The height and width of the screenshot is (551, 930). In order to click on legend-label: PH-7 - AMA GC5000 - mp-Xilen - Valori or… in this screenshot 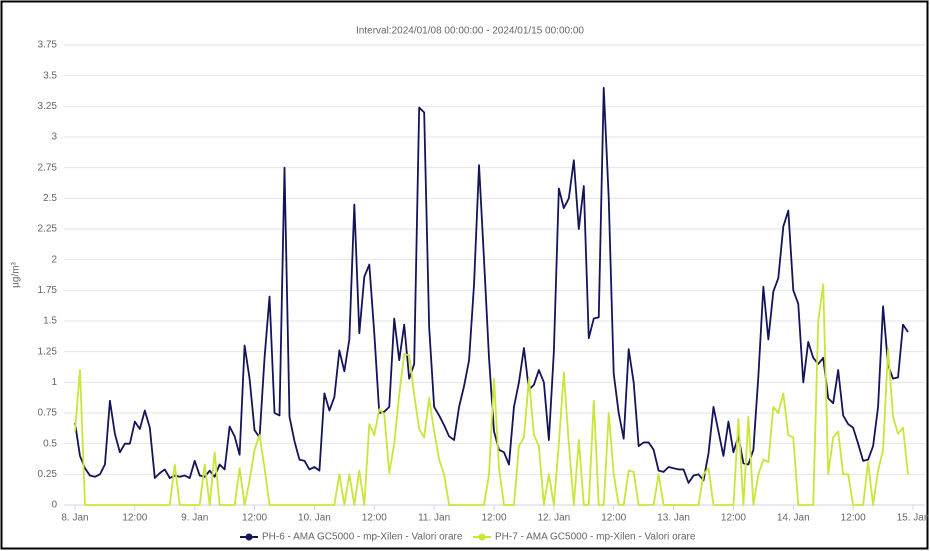, I will do `click(595, 537)`.